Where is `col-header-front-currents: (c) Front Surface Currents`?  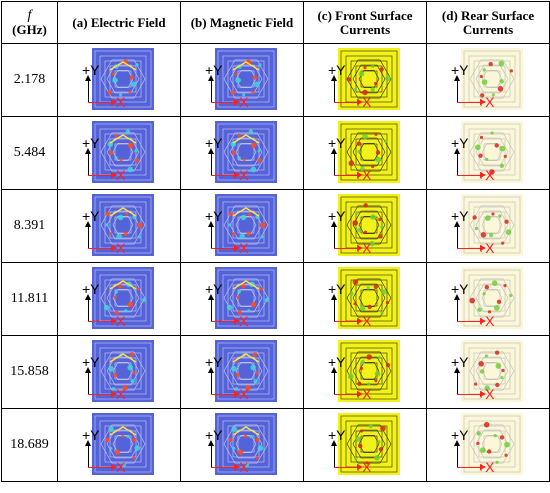 col-header-front-currents: (c) Front Surface Currents is located at coordinates (365, 22).